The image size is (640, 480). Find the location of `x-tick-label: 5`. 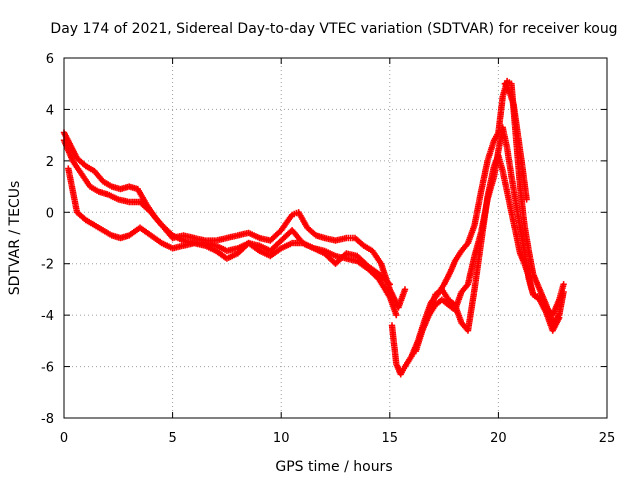

x-tick-label: 5 is located at coordinates (172, 438).